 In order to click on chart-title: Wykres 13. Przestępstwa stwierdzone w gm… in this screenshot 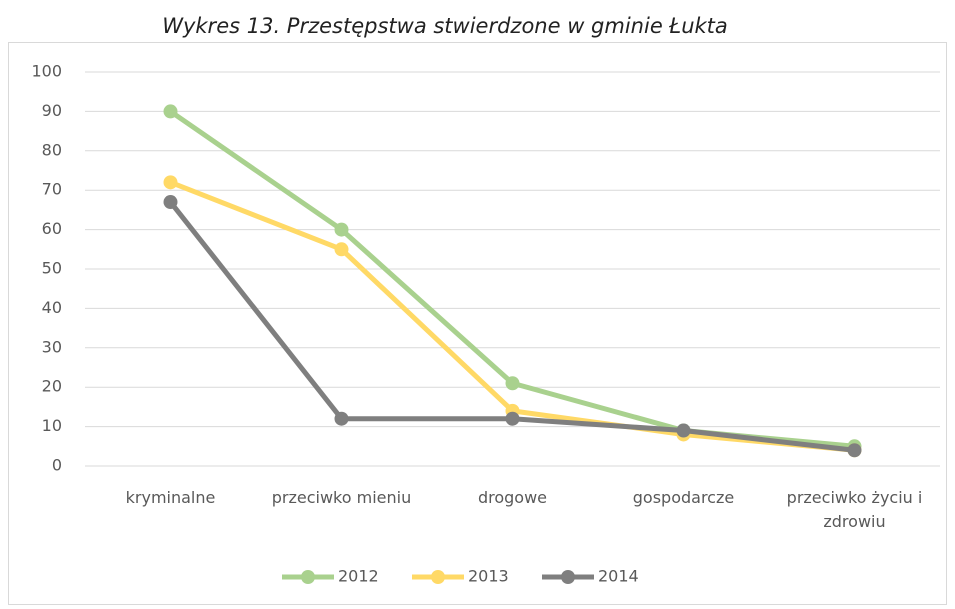, I will do `click(445, 26)`.